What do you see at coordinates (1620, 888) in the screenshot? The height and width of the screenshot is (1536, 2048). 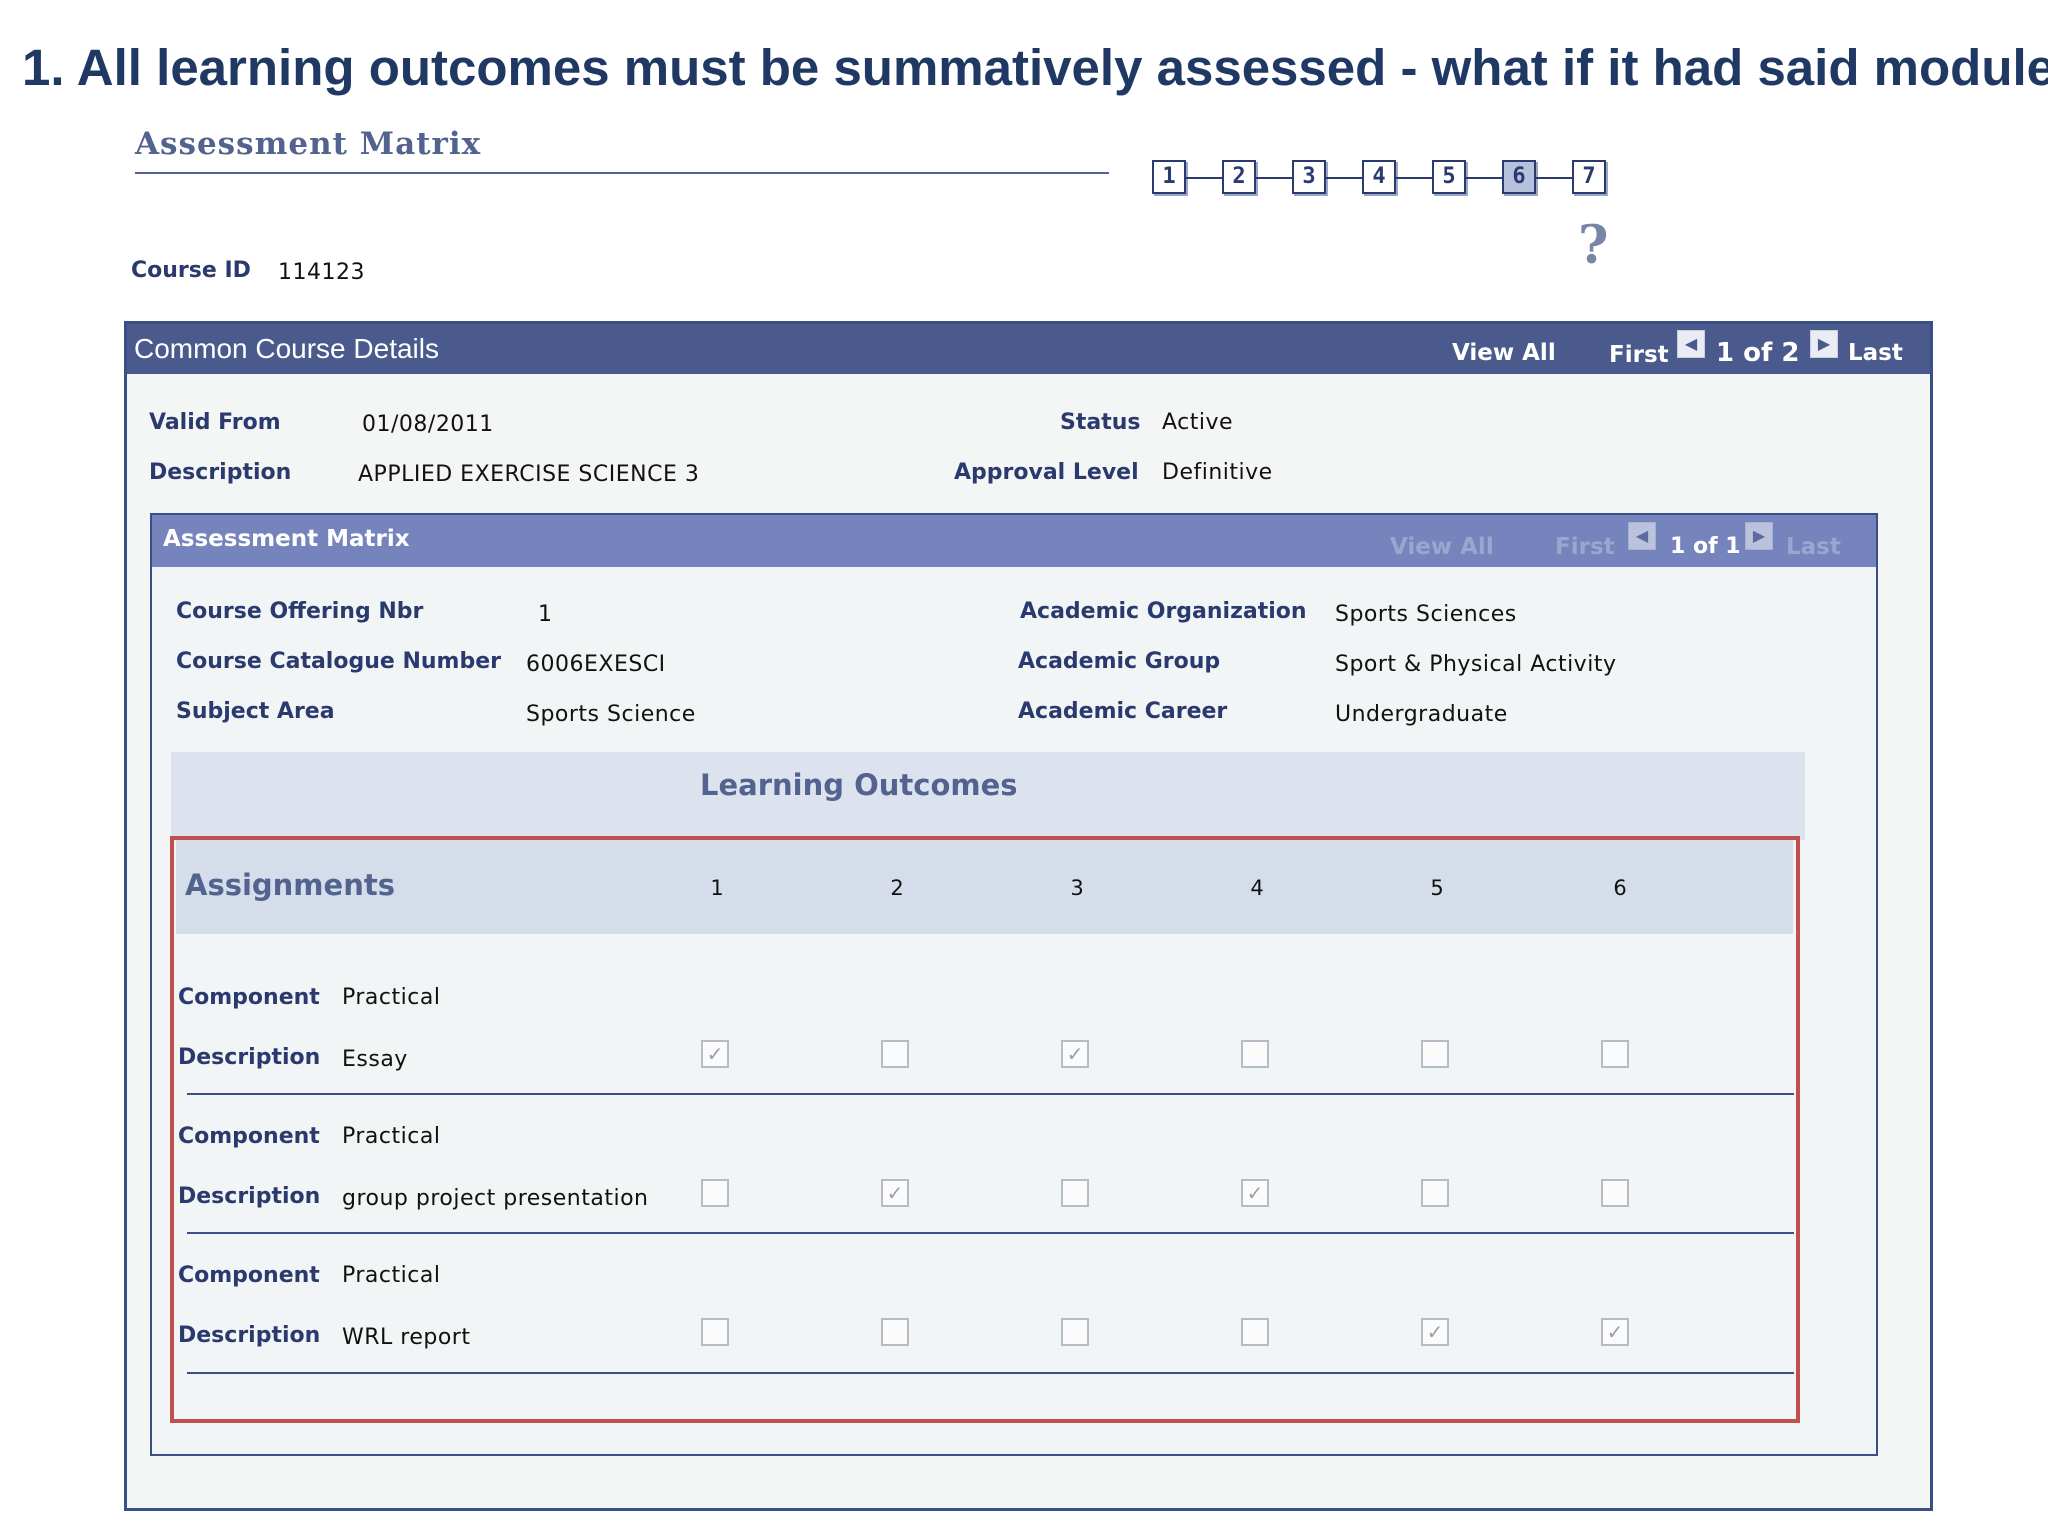 I see `outcome-column-6: 6` at bounding box center [1620, 888].